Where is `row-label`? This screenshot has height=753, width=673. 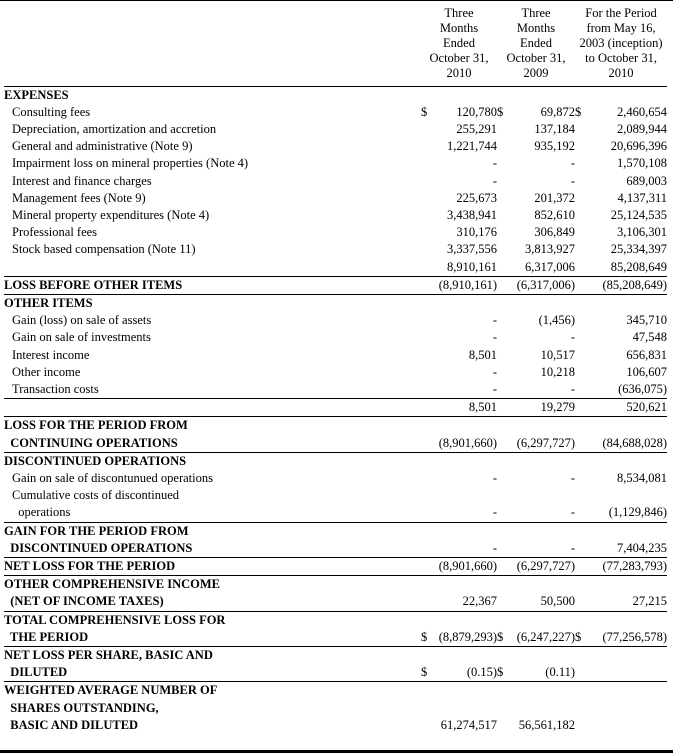
row-label is located at coordinates (212, 267).